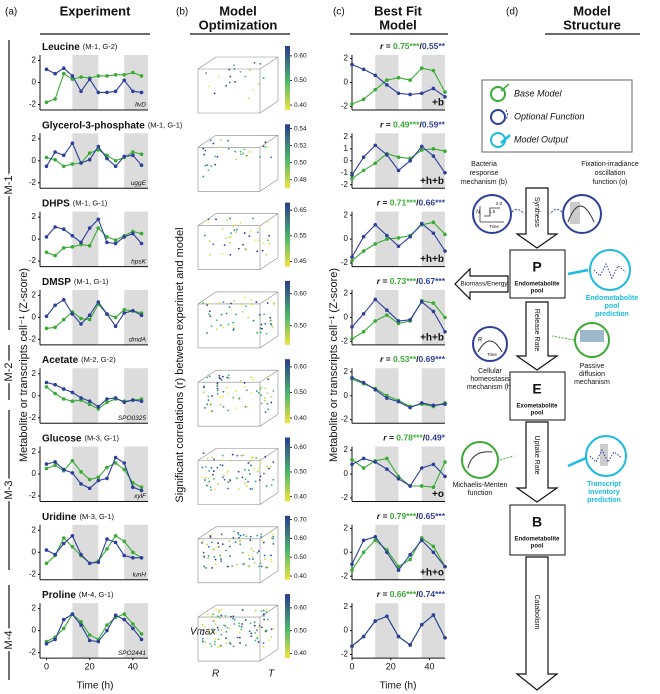 Image resolution: width=660 pixels, height=694 pixels. I want to click on icon-plot, so click(491, 214).